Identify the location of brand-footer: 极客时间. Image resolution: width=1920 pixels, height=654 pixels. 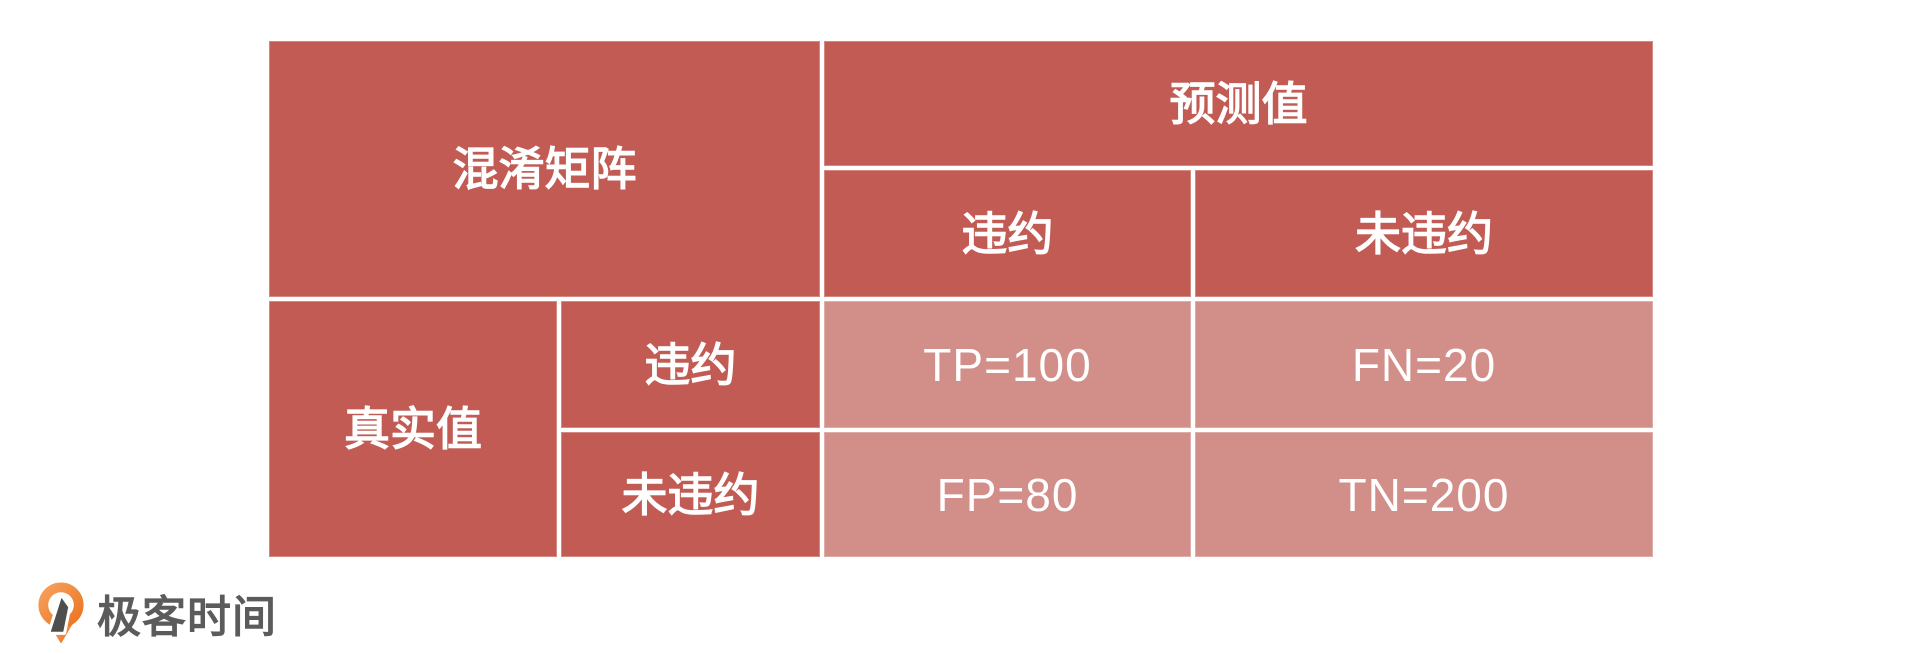
(157, 613).